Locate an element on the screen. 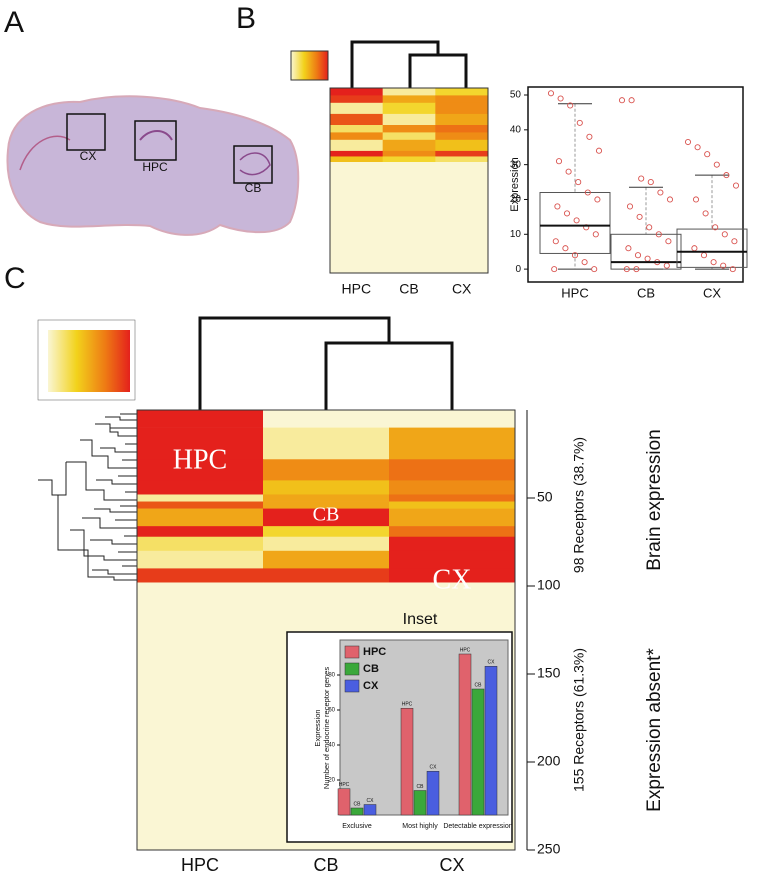 This screenshot has width=761, height=881. legend-label: HPC is located at coordinates (374, 652).